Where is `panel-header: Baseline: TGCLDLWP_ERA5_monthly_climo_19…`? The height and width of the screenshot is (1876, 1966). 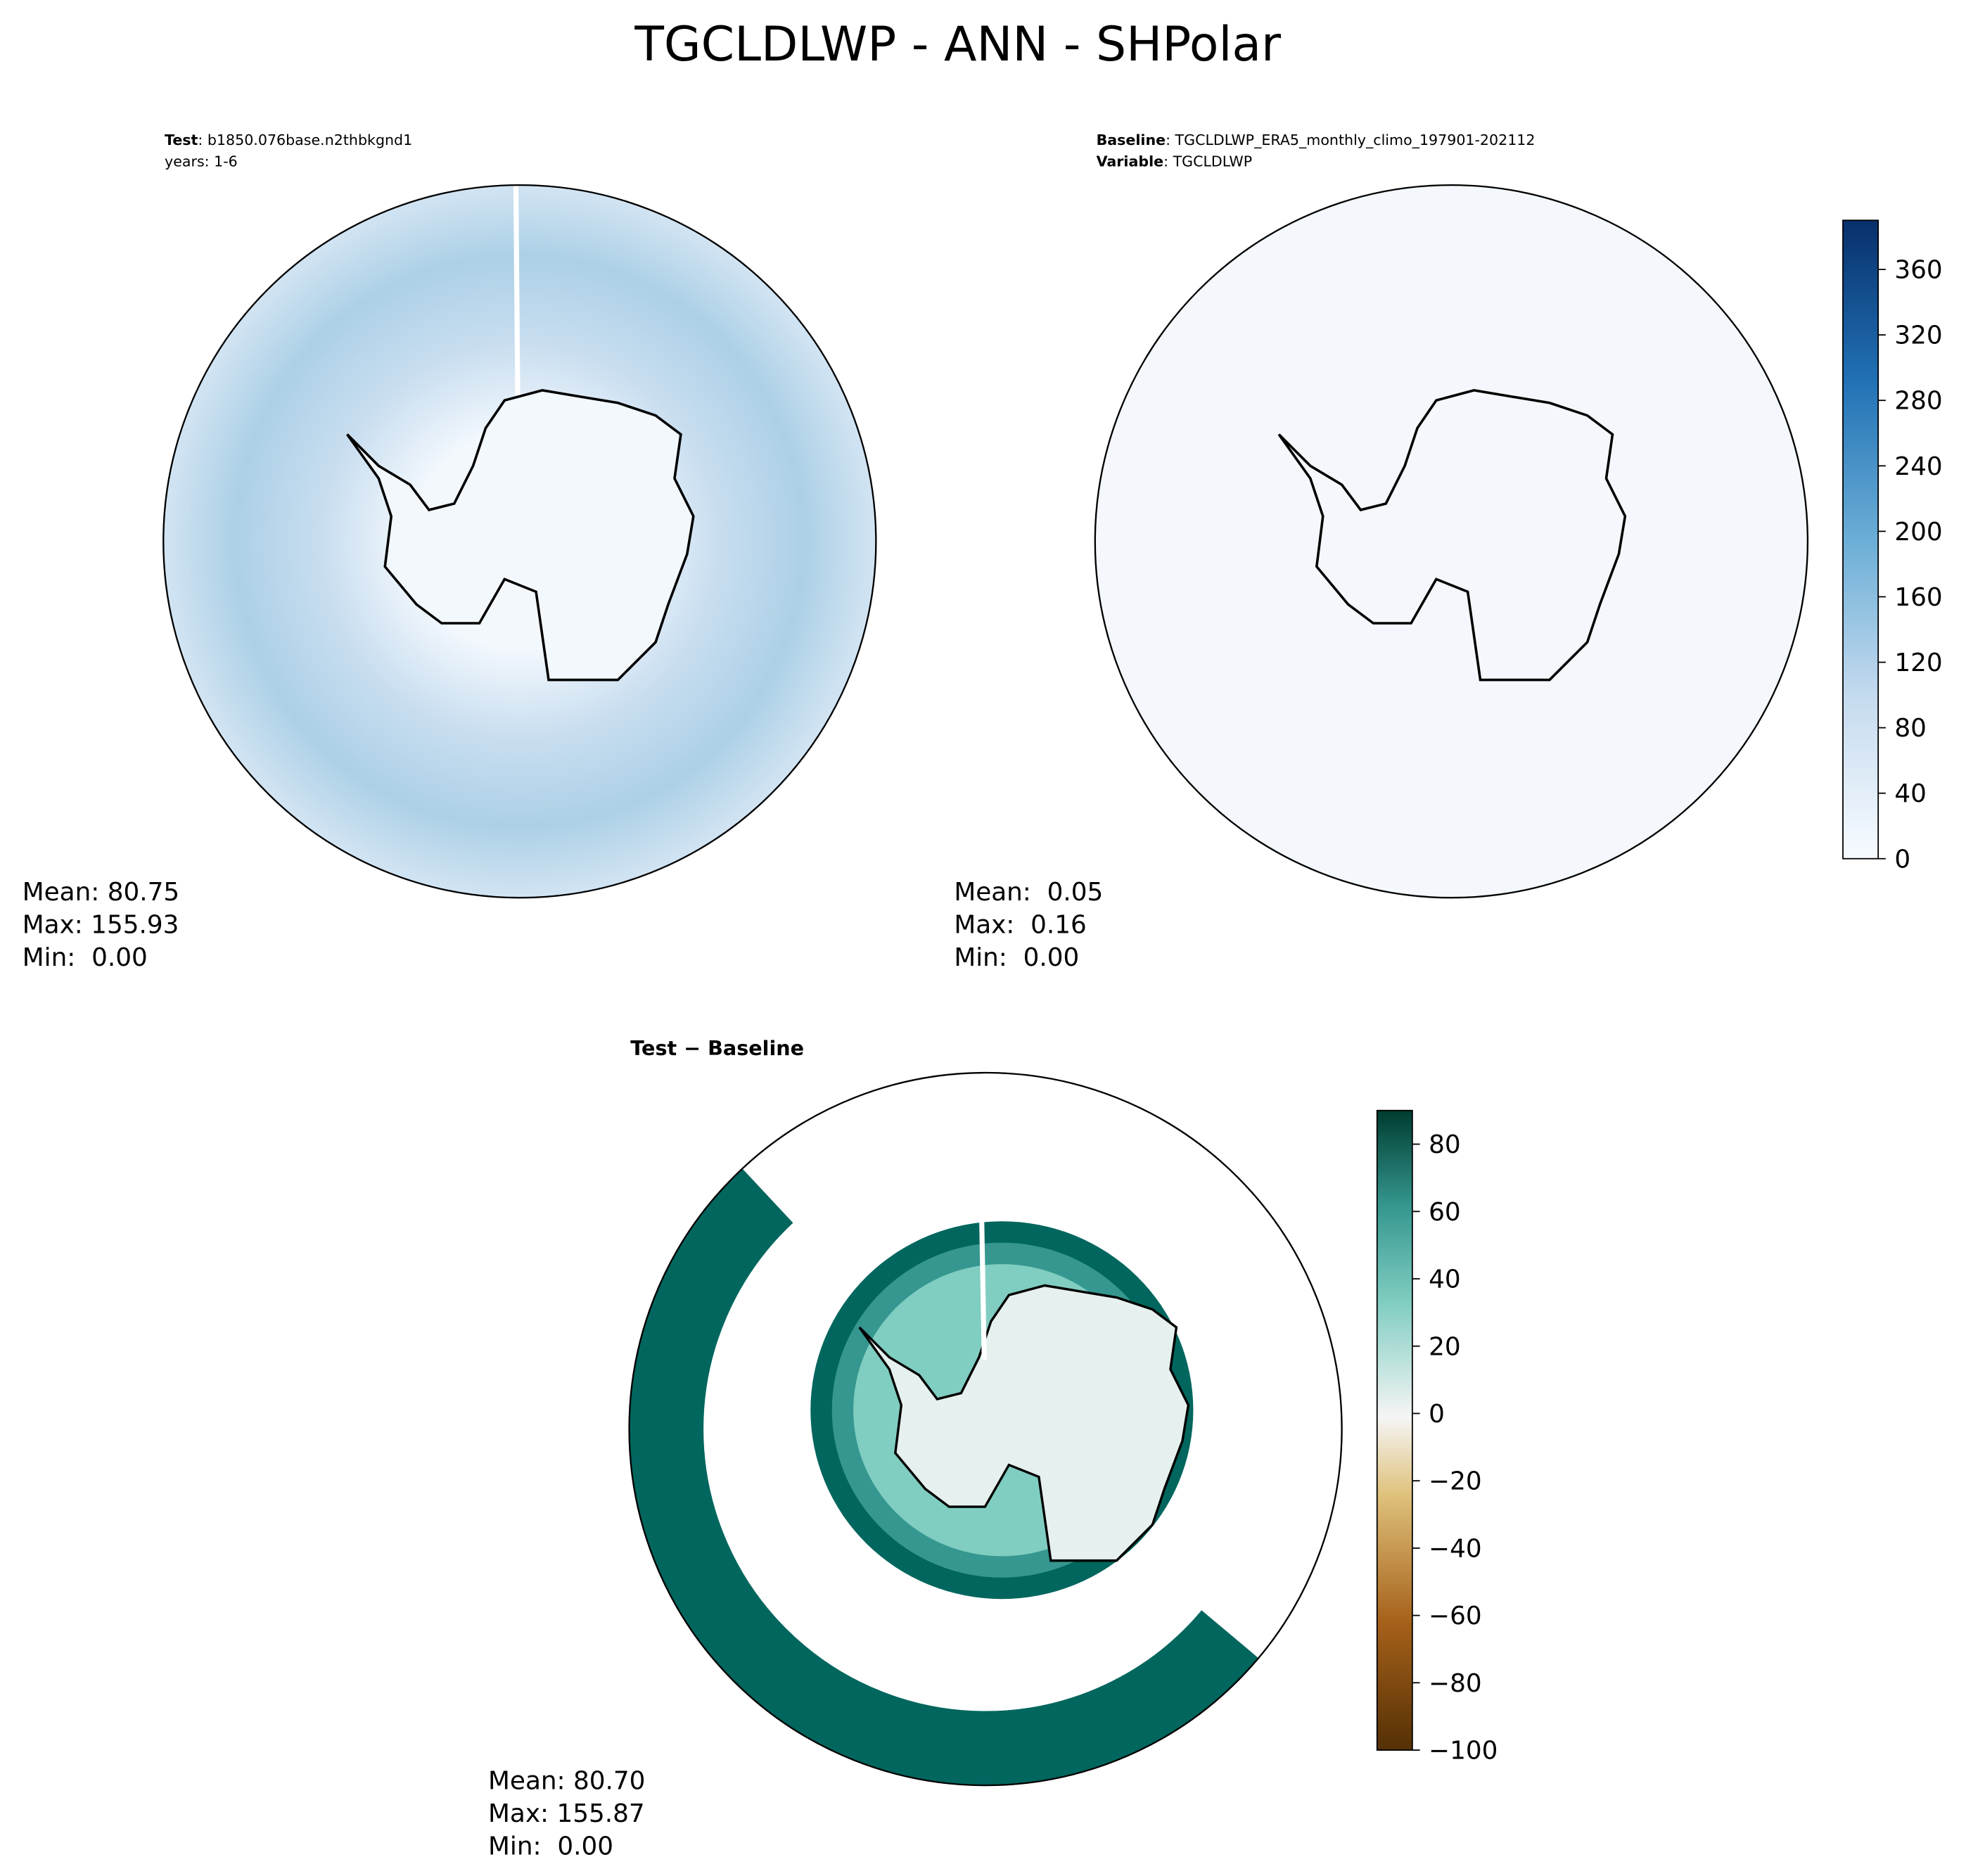 panel-header: Baseline: TGCLDLWP_ERA5_monthly_climo_19… is located at coordinates (1316, 140).